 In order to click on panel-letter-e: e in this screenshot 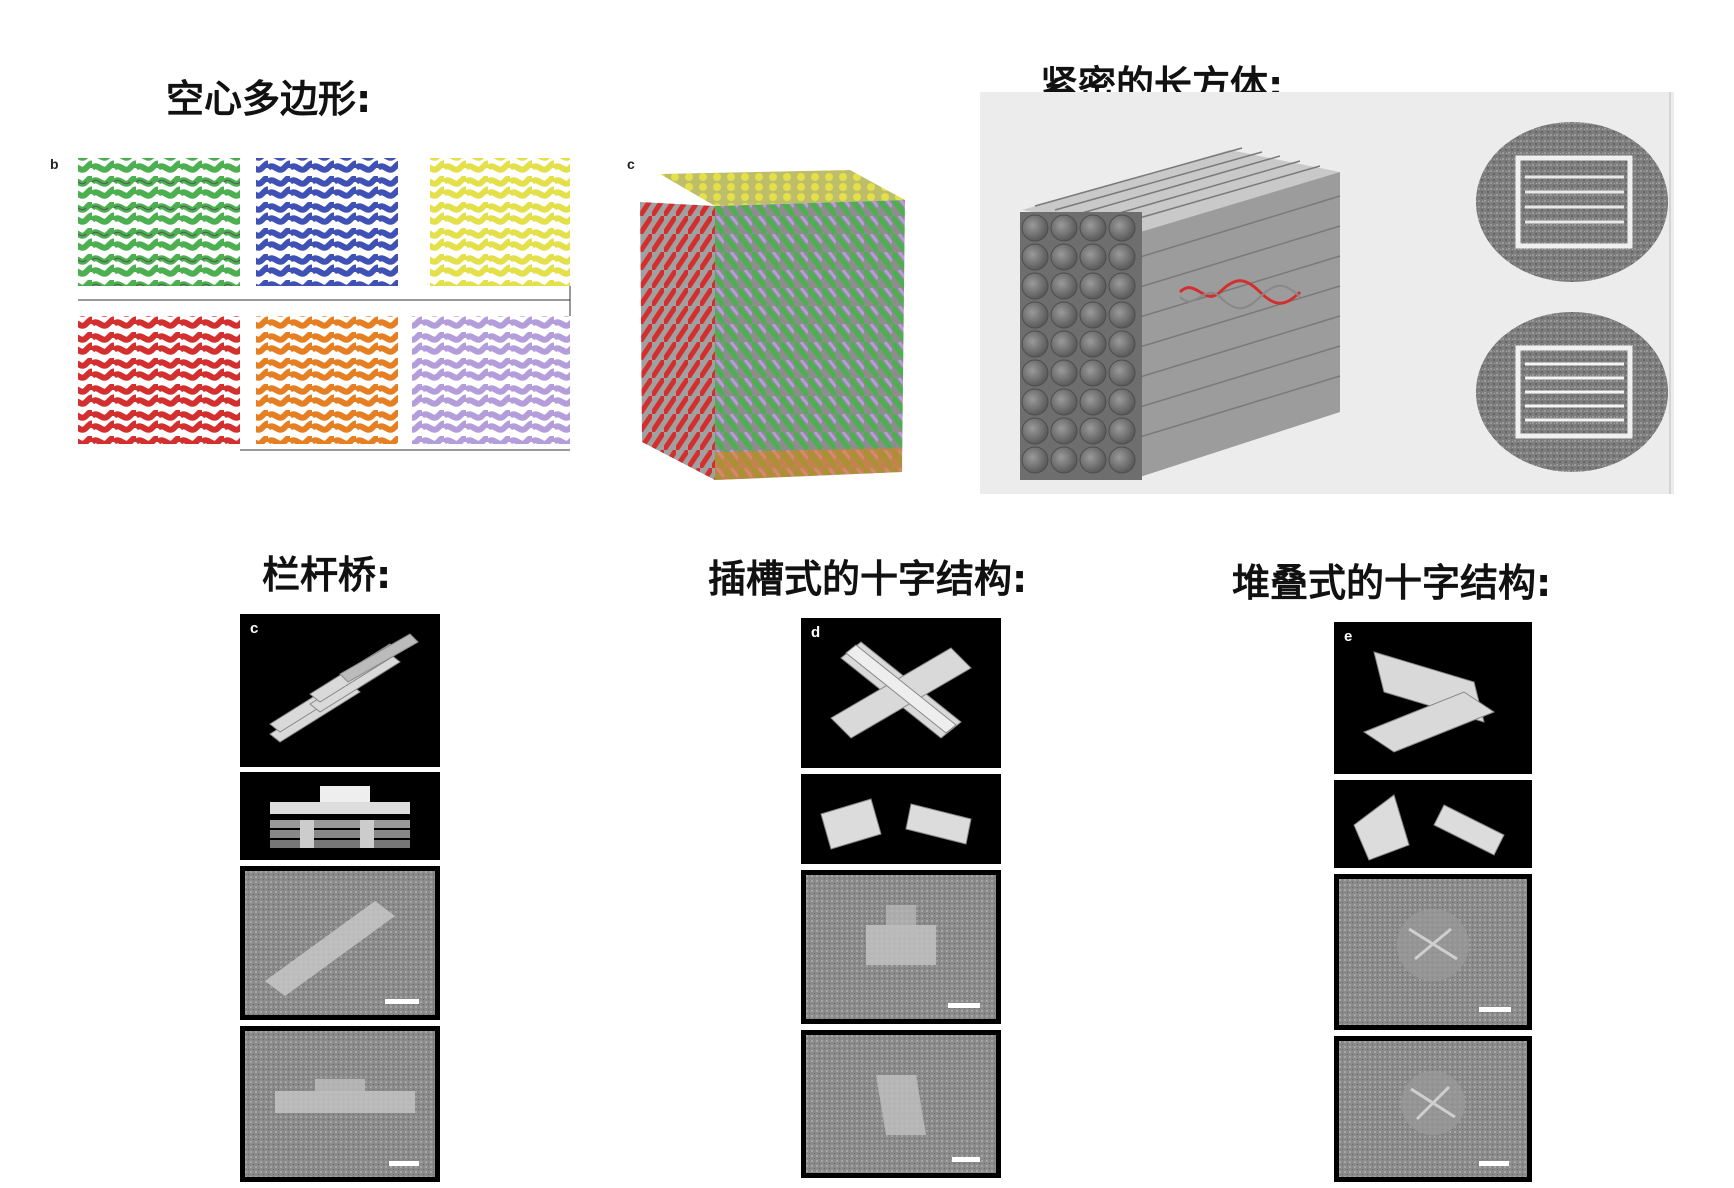, I will do `click(1348, 636)`.